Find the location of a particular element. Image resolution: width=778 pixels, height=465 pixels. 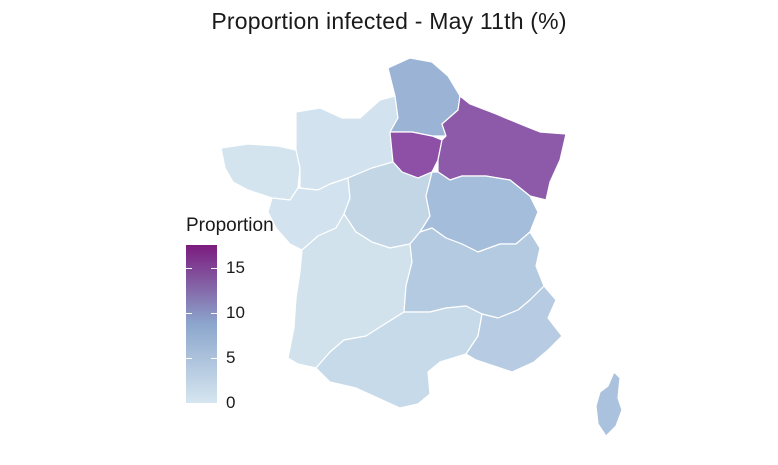

legend-color-bar is located at coordinates (201, 324).